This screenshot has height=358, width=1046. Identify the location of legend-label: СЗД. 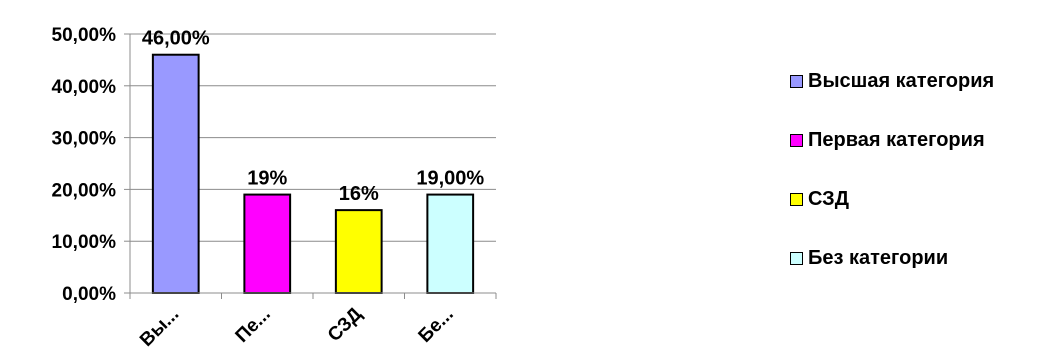
(828, 198).